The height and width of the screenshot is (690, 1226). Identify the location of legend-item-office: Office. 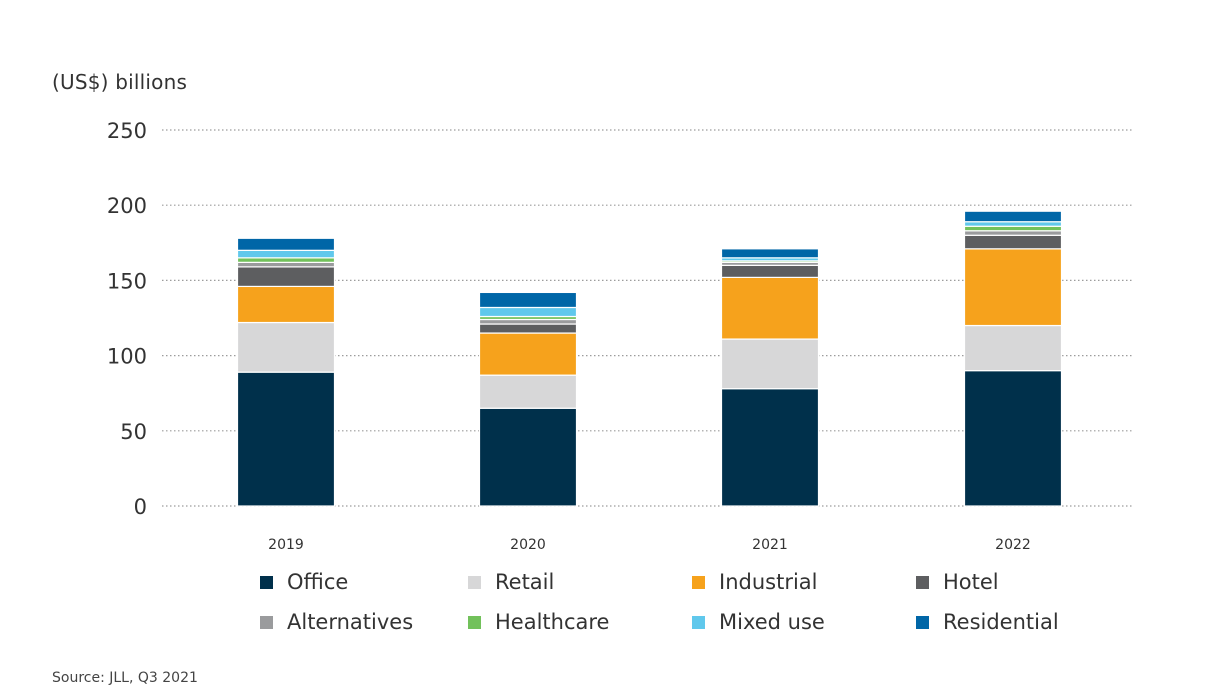
(364, 582).